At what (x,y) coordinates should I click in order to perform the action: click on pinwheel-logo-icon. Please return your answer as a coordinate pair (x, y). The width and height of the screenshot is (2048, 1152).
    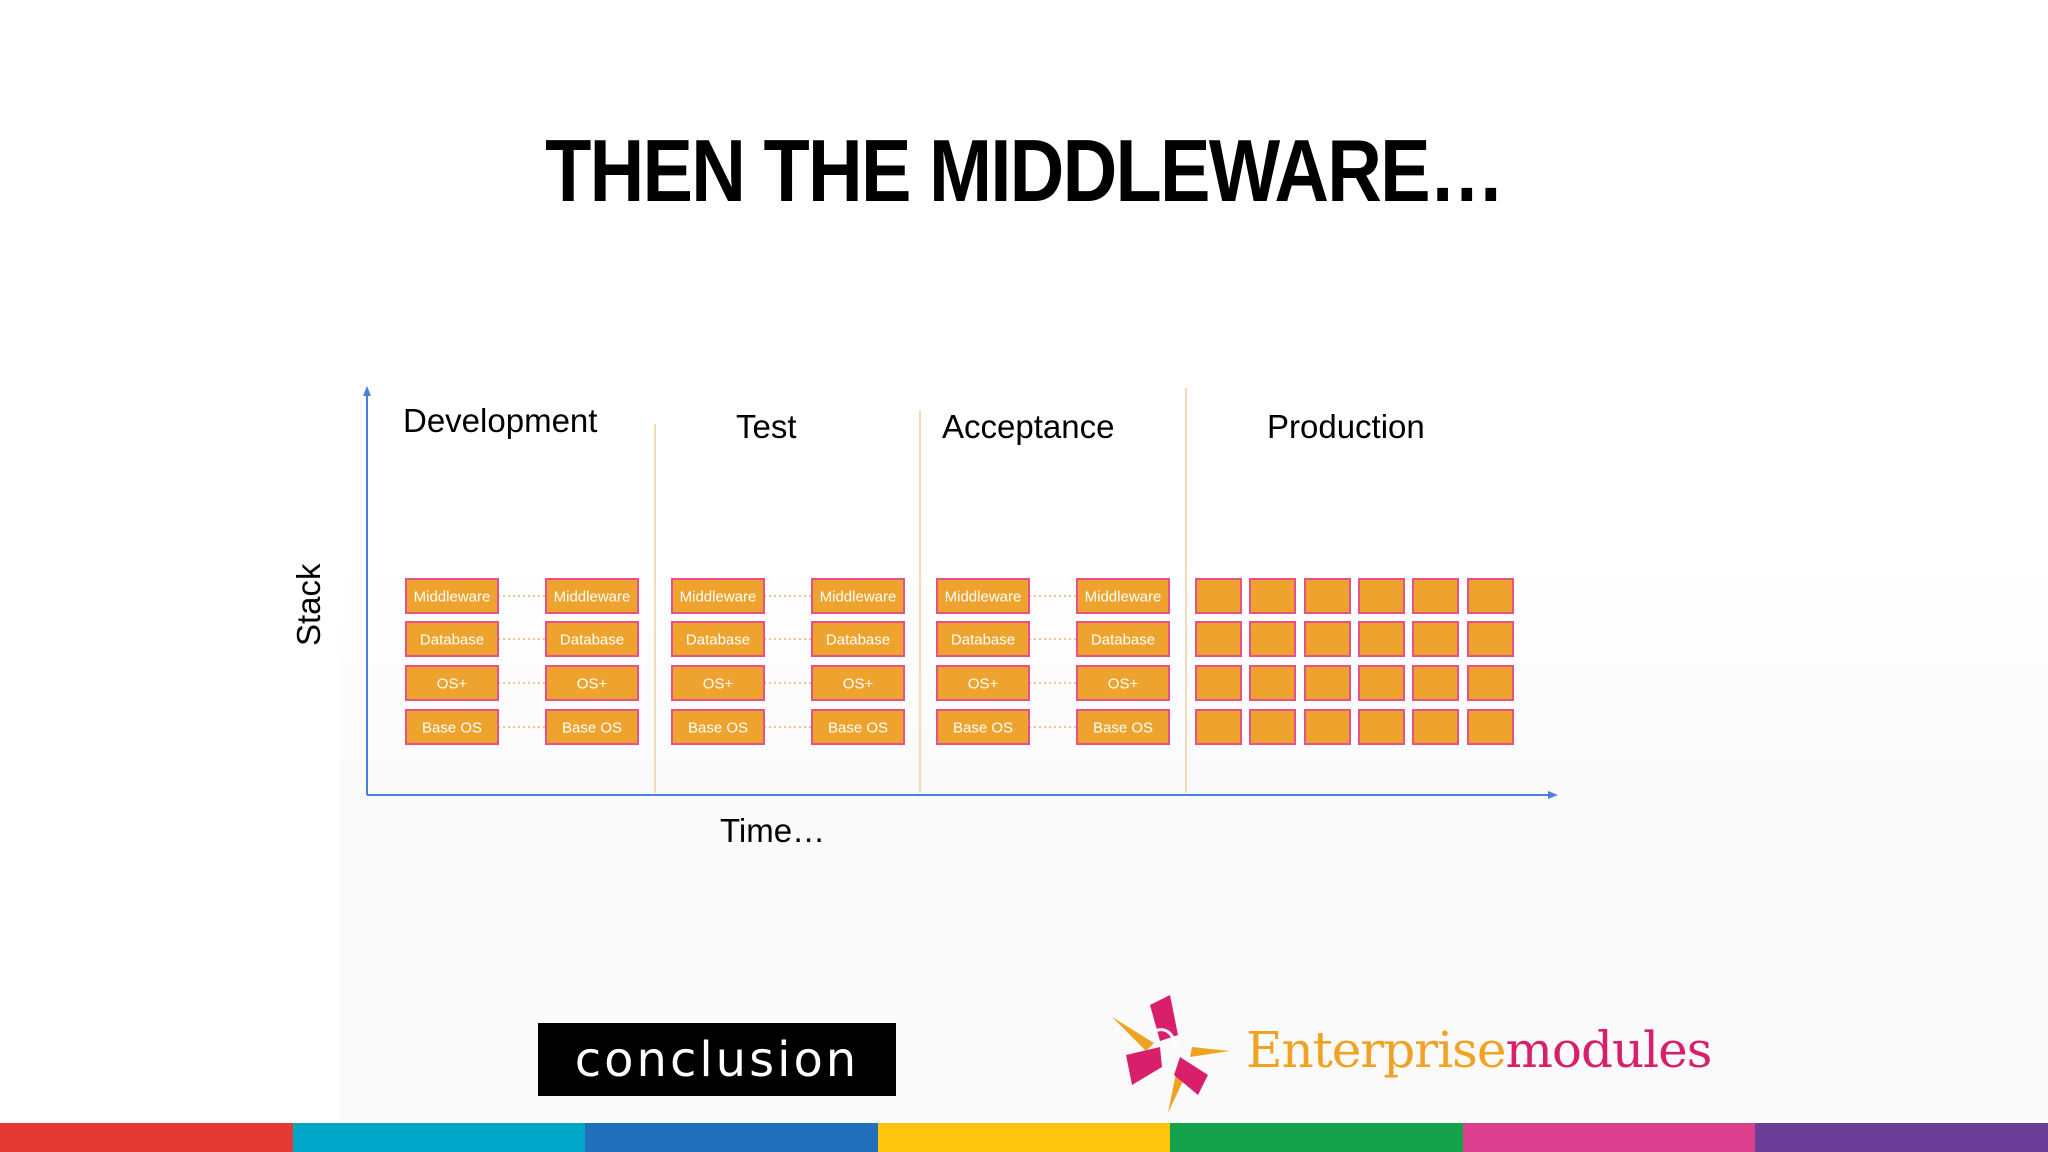
    Looking at the image, I should click on (1171, 1054).